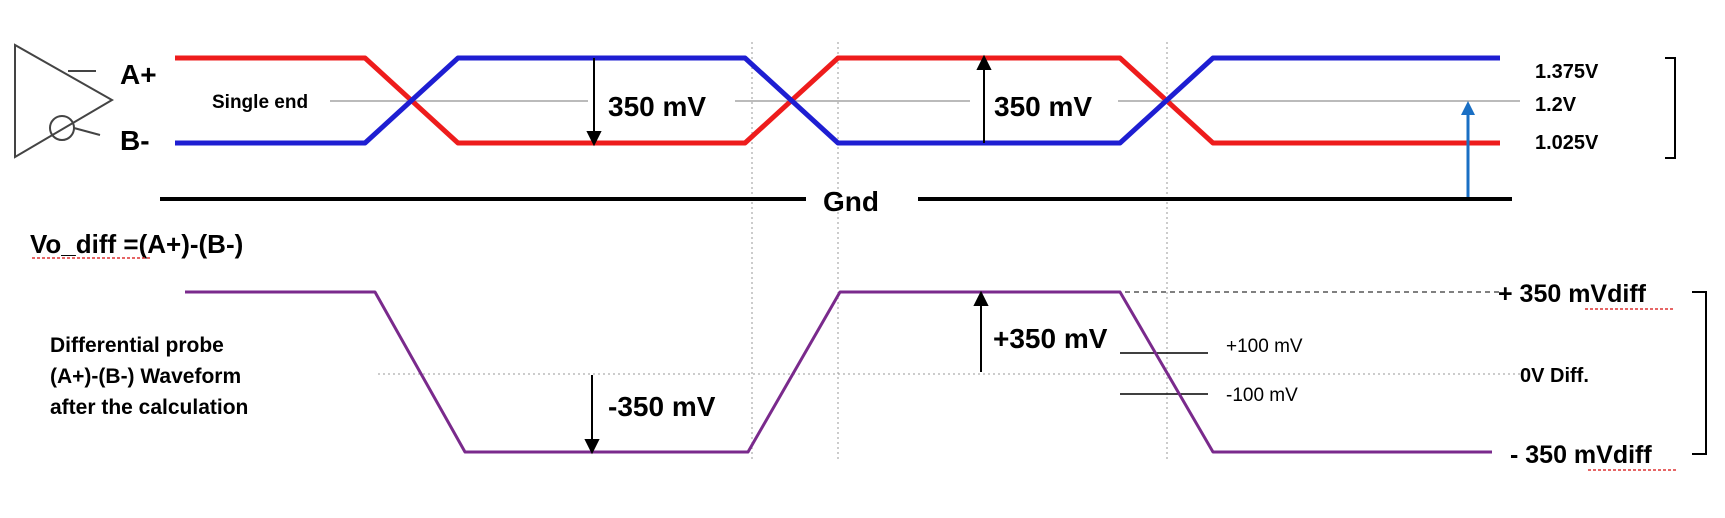 The image size is (1725, 518). Describe the element at coordinates (1699, 373) in the screenshot. I see `differential-bracket` at that location.